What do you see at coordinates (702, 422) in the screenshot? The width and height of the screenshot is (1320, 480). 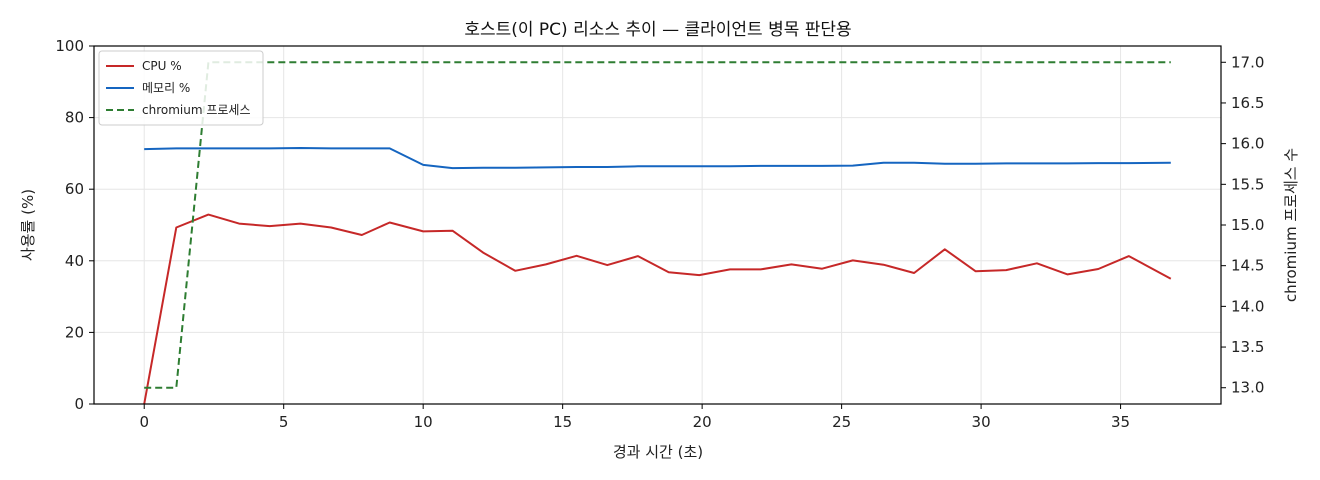 I see `x-tick-label: 20` at bounding box center [702, 422].